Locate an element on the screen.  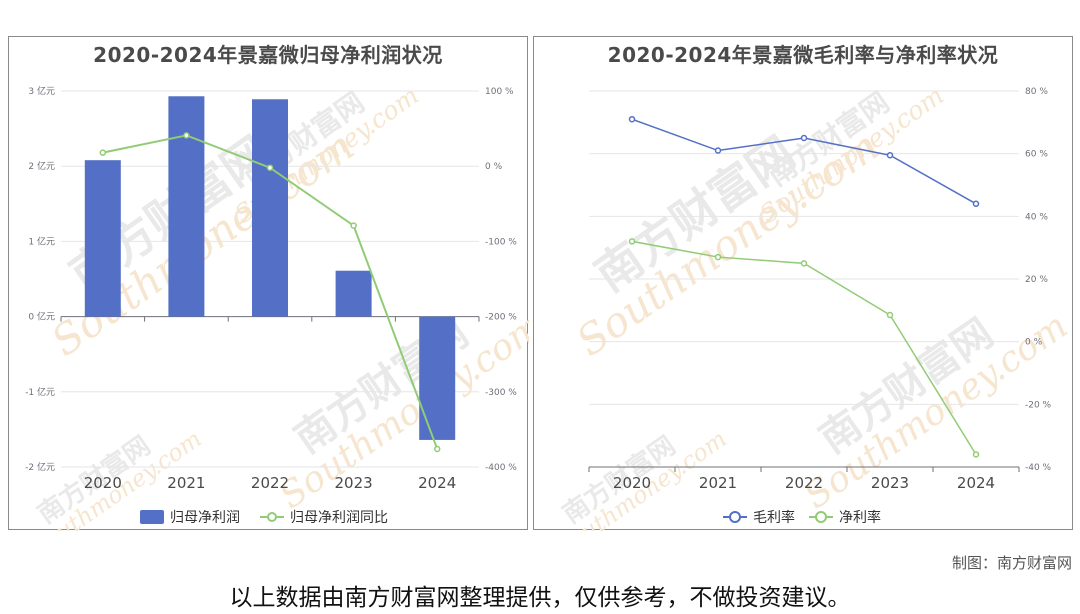
bar-2022 is located at coordinates (270, 208).